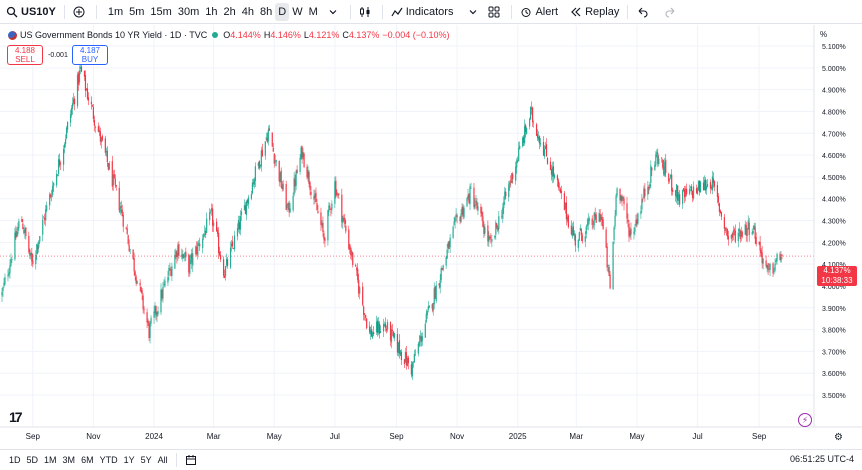 The width and height of the screenshot is (862, 470). What do you see at coordinates (474, 12) in the screenshot?
I see `indicators-dropdown-button` at bounding box center [474, 12].